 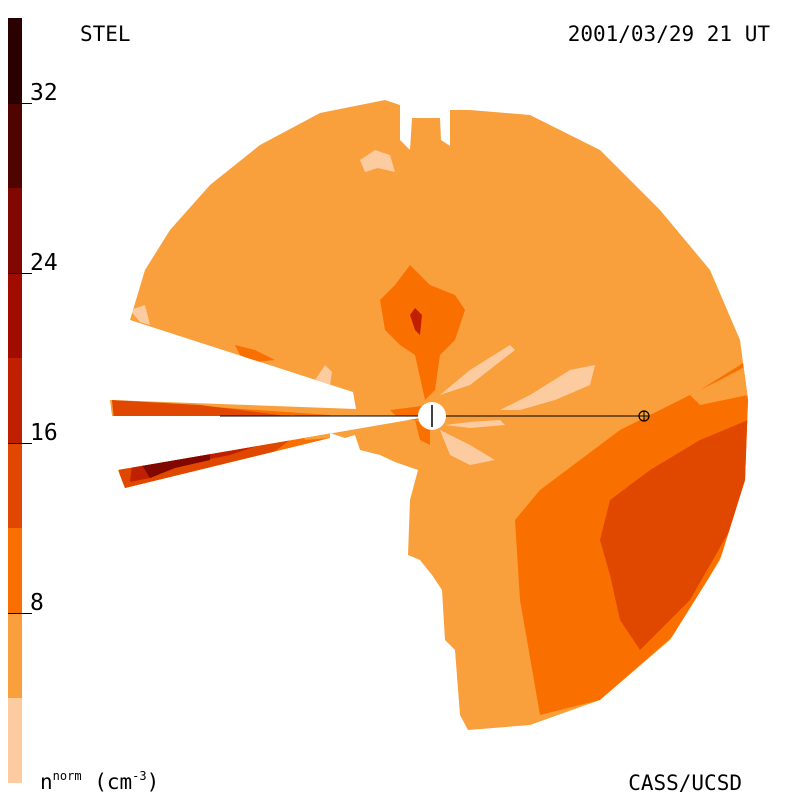 I want to click on unit-exponent: -3, so click(x=139, y=776).